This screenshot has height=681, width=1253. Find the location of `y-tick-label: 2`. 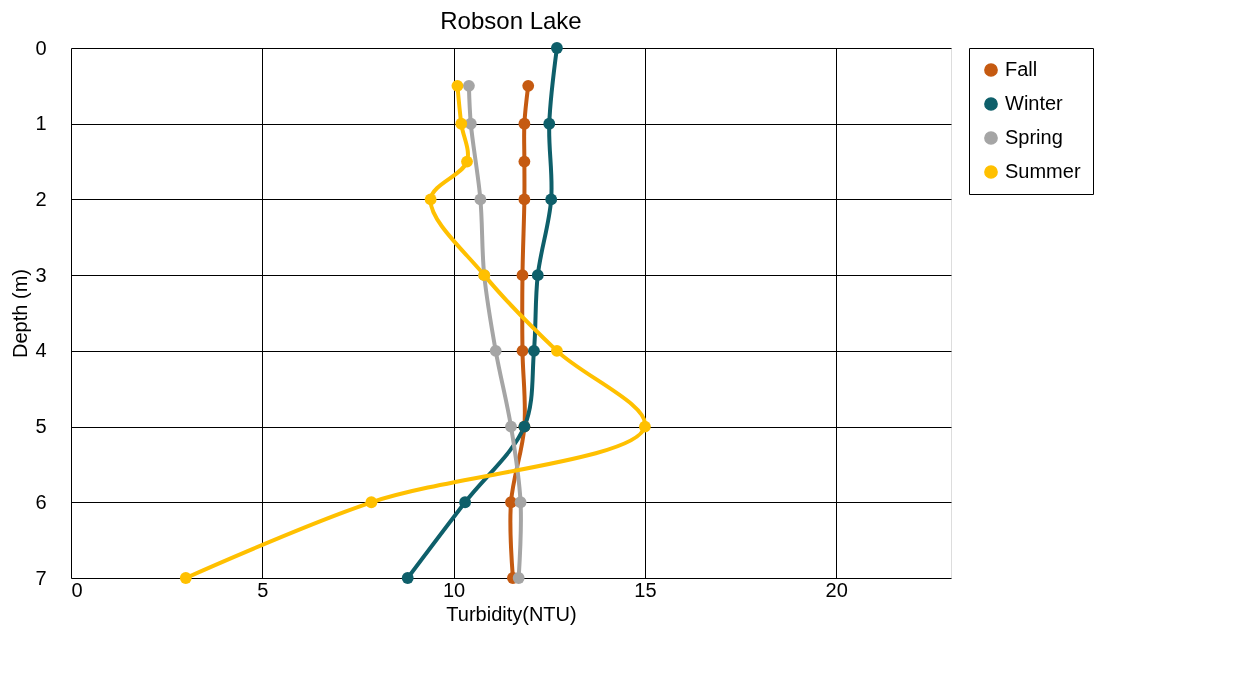

y-tick-label: 2 is located at coordinates (41, 198).